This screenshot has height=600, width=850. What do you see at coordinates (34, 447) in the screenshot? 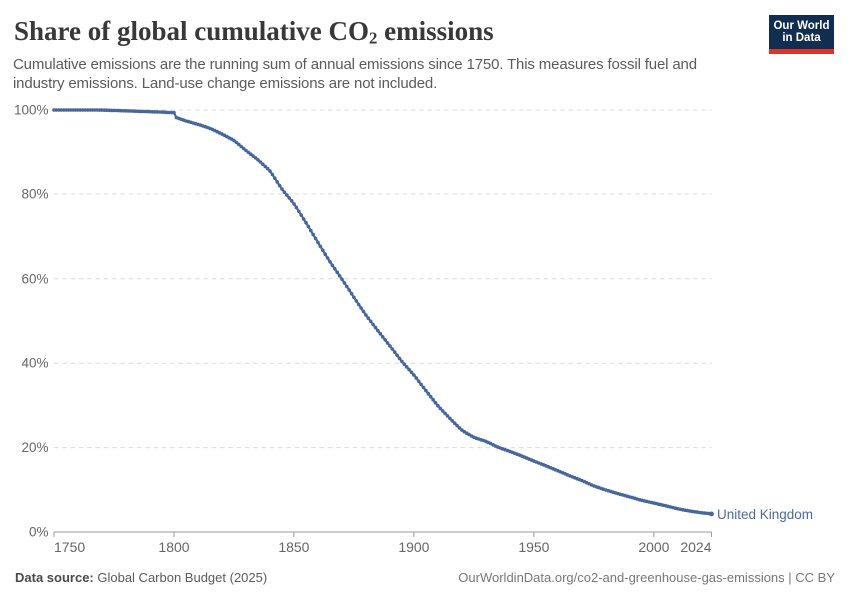
I see `svg-text: 20%` at bounding box center [34, 447].